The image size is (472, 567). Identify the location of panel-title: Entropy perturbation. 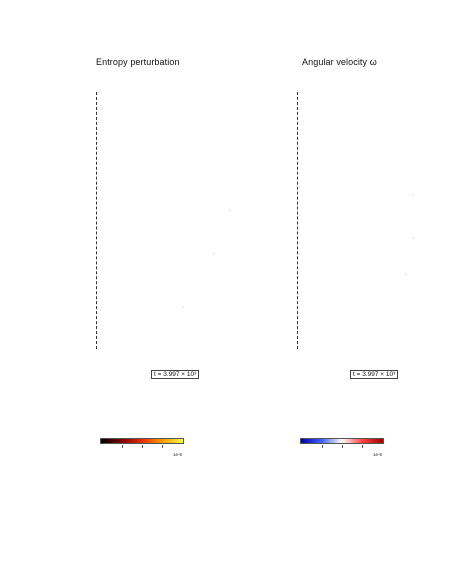
(138, 62).